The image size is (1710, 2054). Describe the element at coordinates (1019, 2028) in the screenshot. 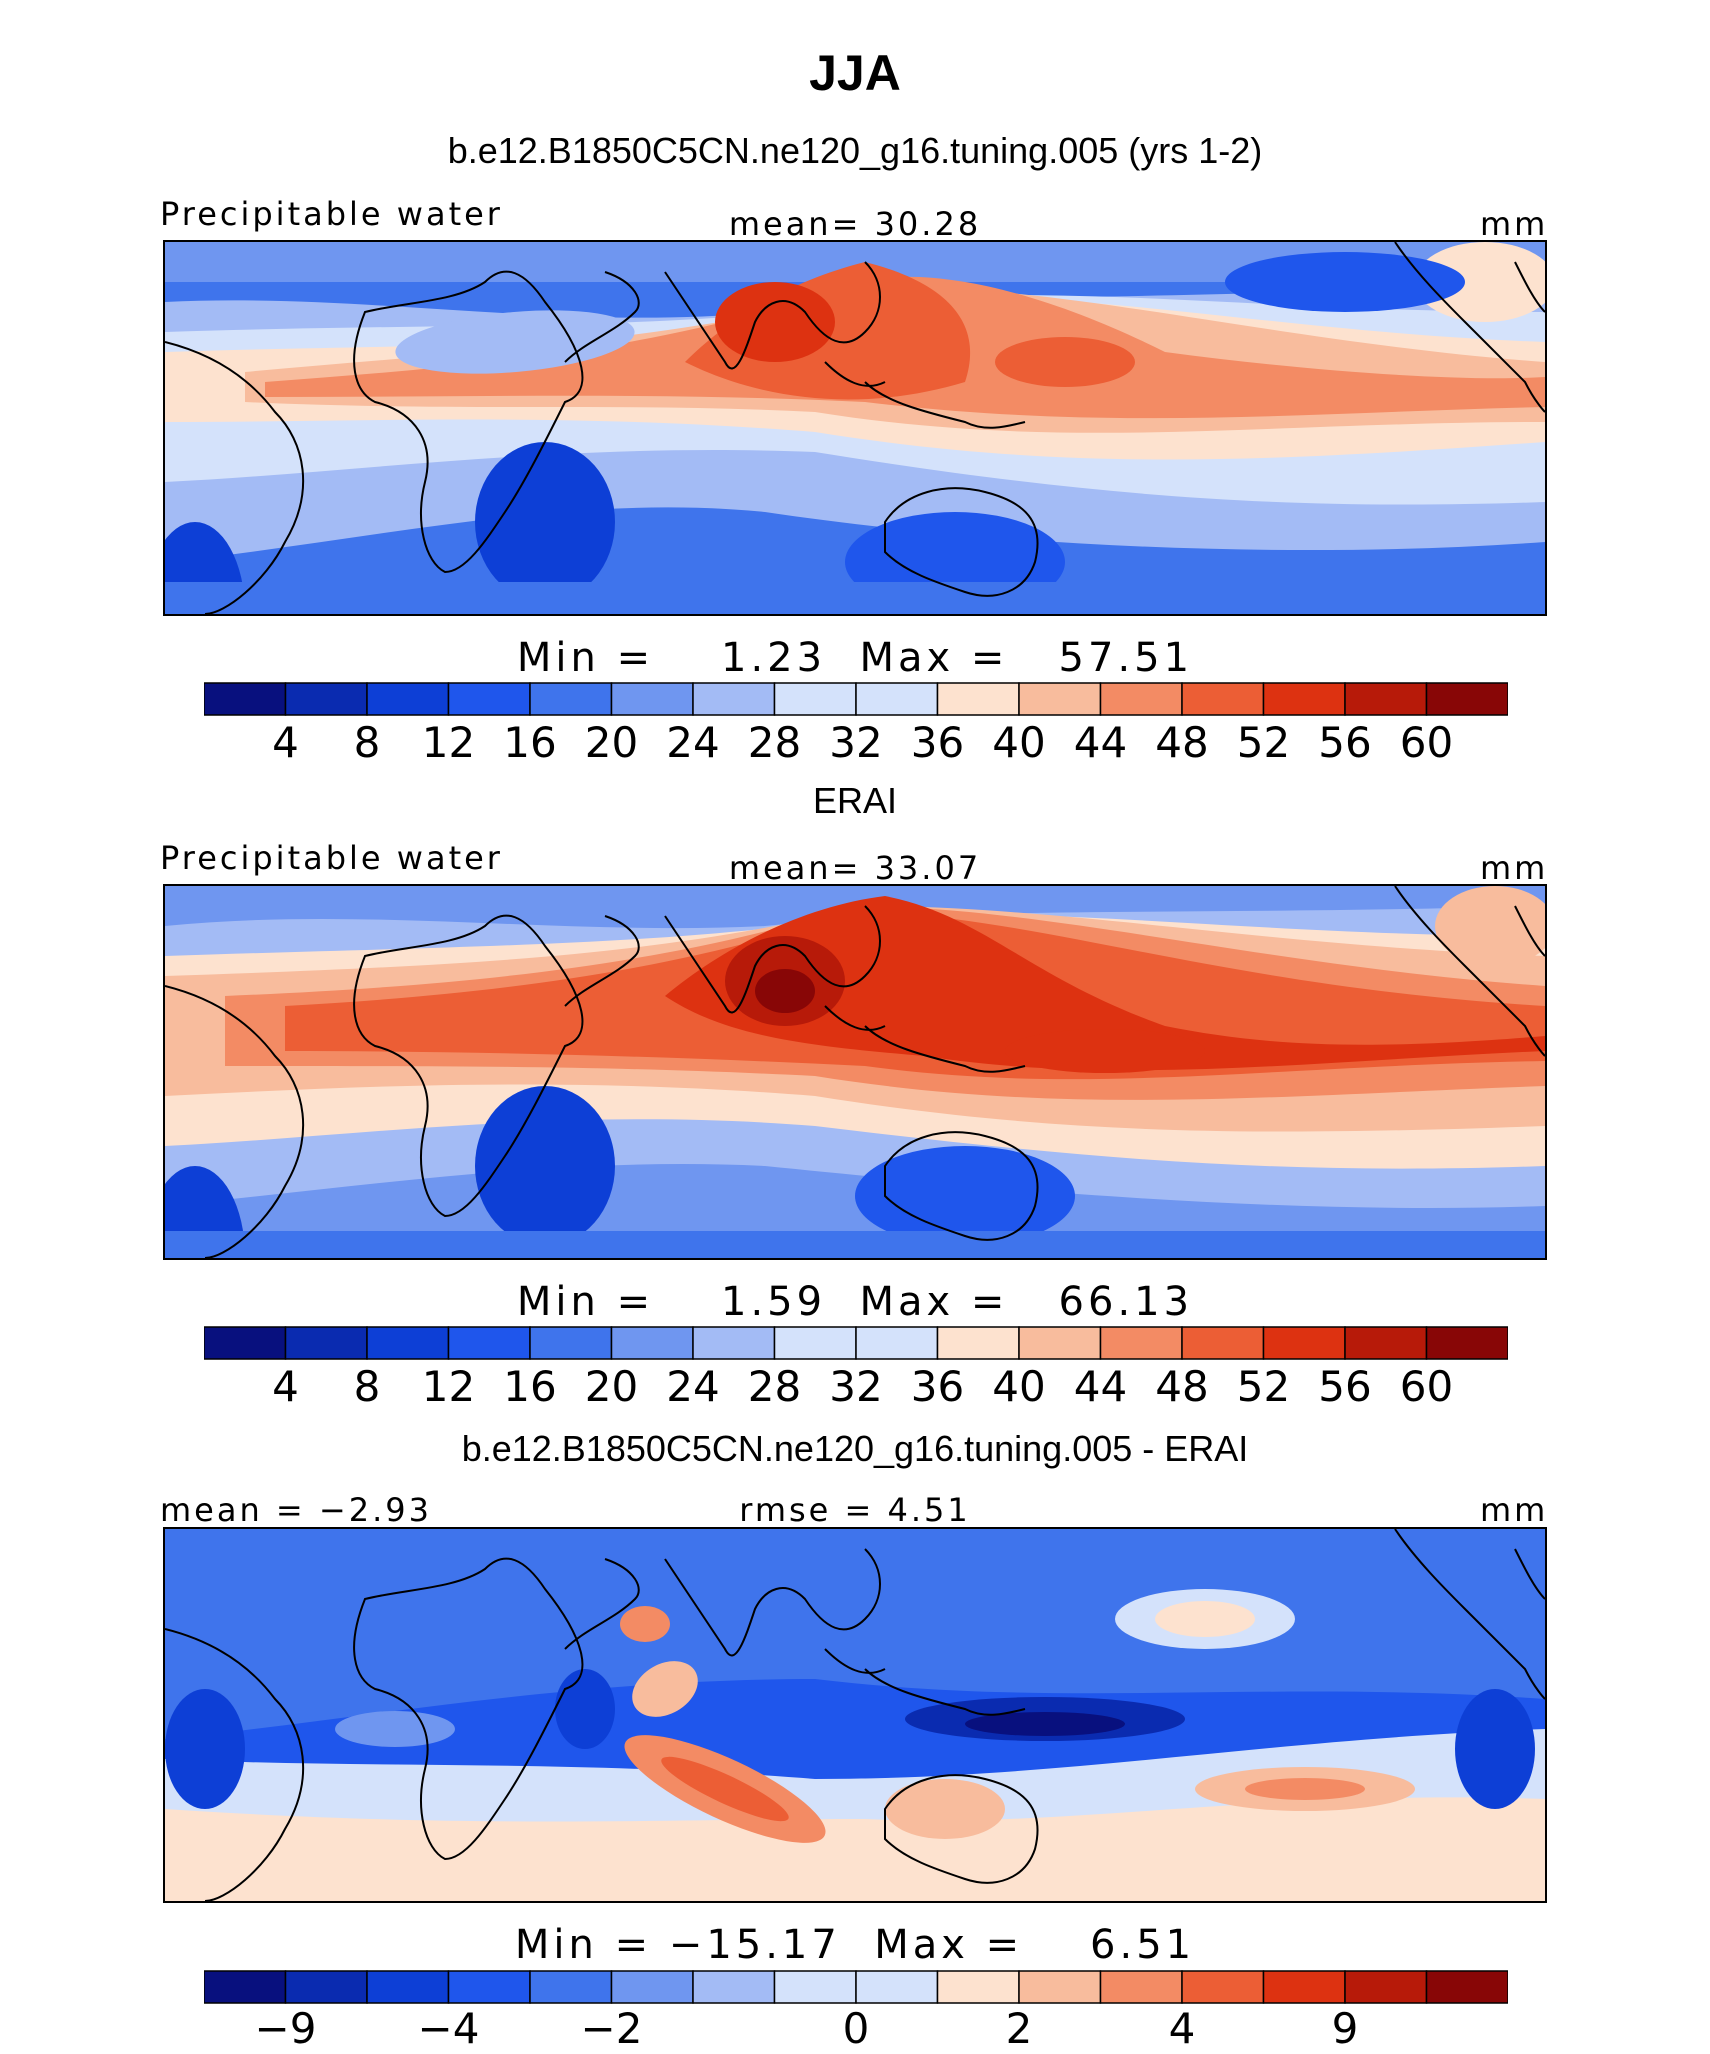

I see `colorbar-tick-label: 2` at that location.